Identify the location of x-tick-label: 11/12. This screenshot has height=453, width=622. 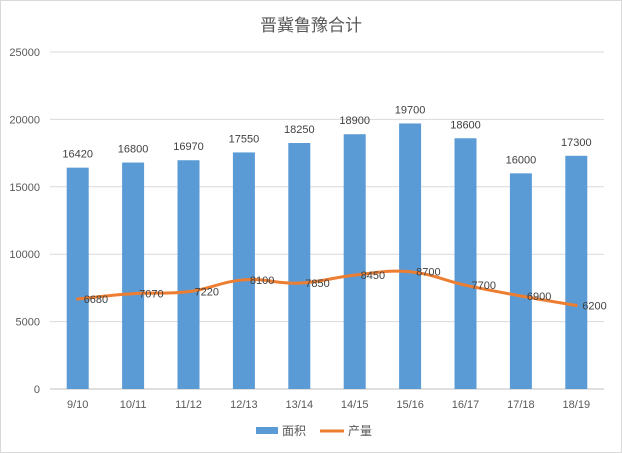
(188, 405).